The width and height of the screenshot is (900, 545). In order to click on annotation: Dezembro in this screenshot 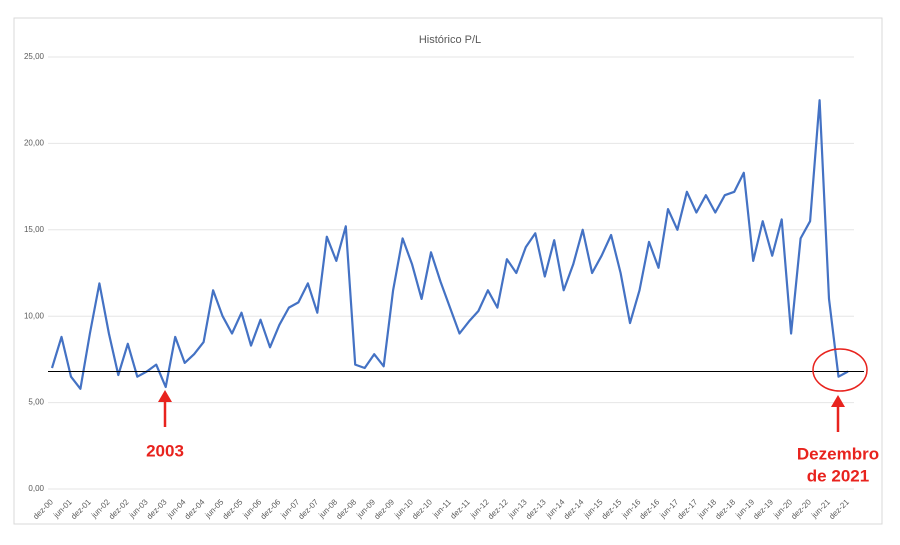, I will do `click(838, 453)`.